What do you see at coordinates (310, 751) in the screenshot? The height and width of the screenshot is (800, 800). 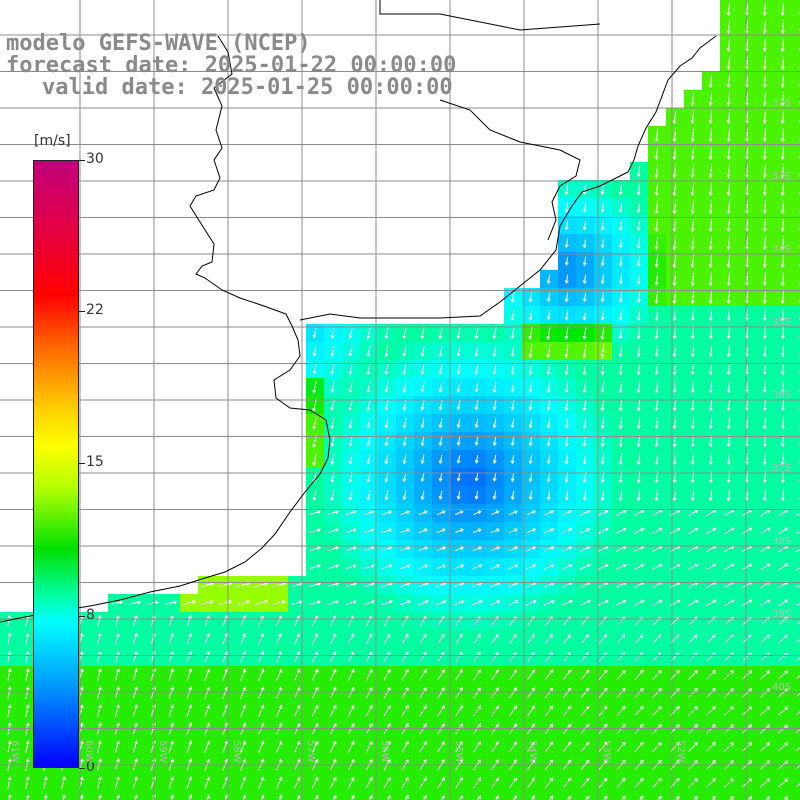 I see `longitude-label: 57W` at bounding box center [310, 751].